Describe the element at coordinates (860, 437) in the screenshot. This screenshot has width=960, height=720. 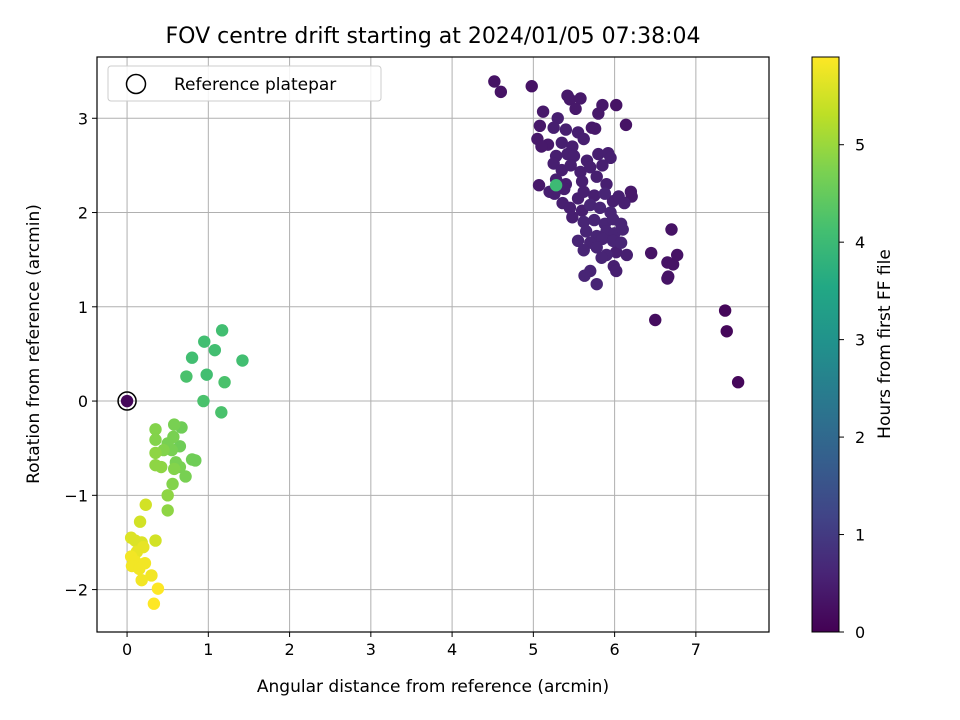
I see `colorbar-tick-label: 2` at that location.